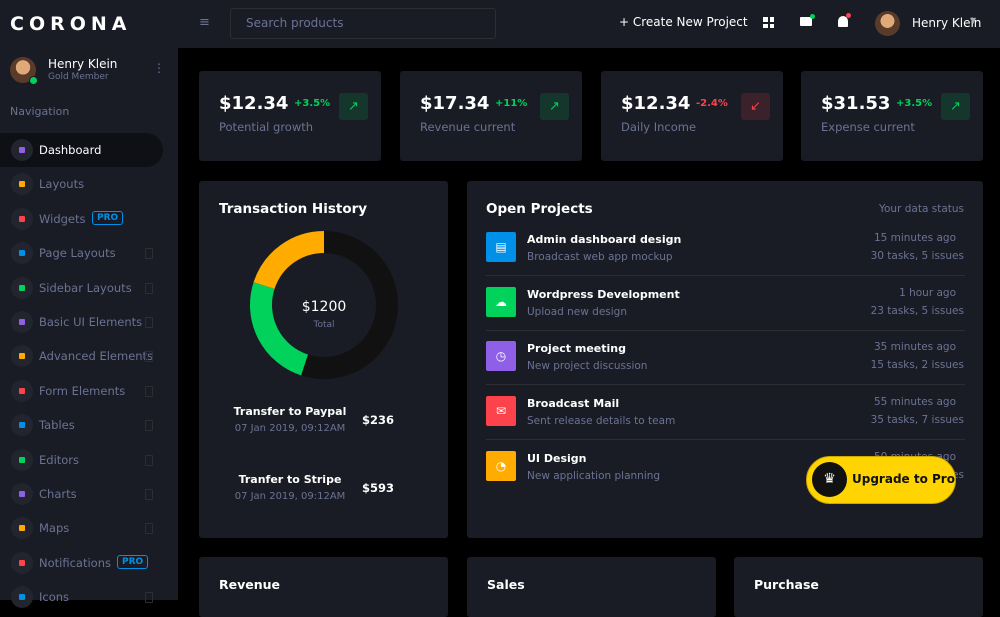  What do you see at coordinates (62, 184) in the screenshot?
I see `nav-item: Layouts` at bounding box center [62, 184].